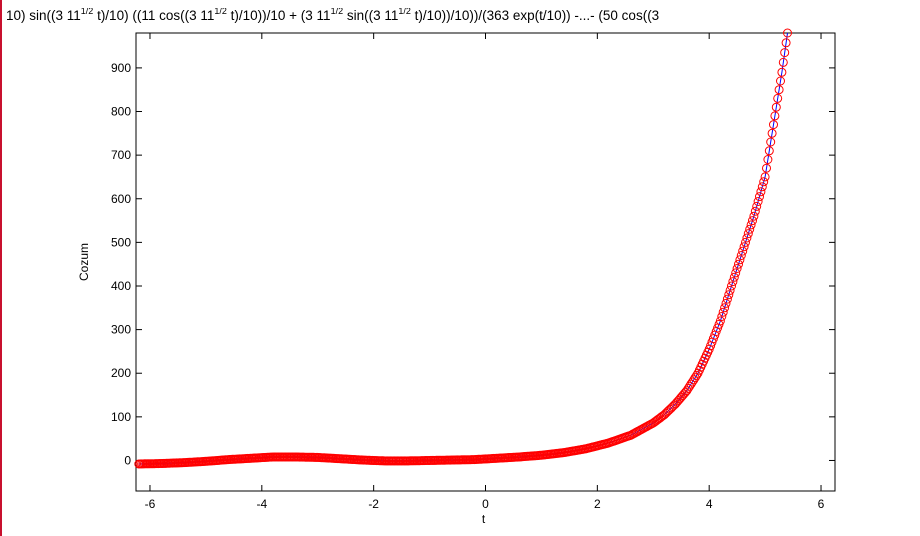  What do you see at coordinates (121, 199) in the screenshot?
I see `y-tick-label: 600` at bounding box center [121, 199].